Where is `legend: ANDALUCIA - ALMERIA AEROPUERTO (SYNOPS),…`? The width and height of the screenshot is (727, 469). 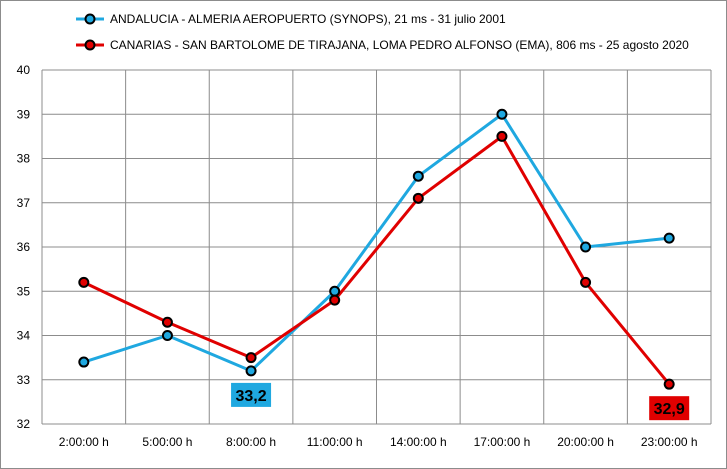
legend: ANDALUCIA - ALMERIA AEROPUERTO (SYNOPS),… is located at coordinates (382, 32).